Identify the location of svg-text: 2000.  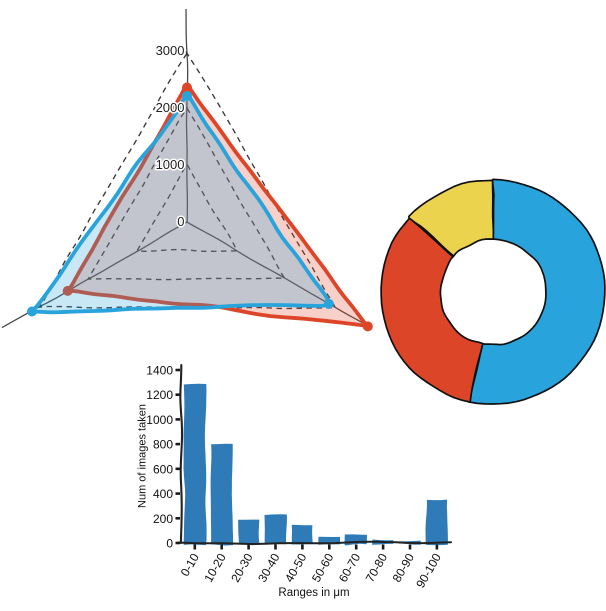
(170, 107).